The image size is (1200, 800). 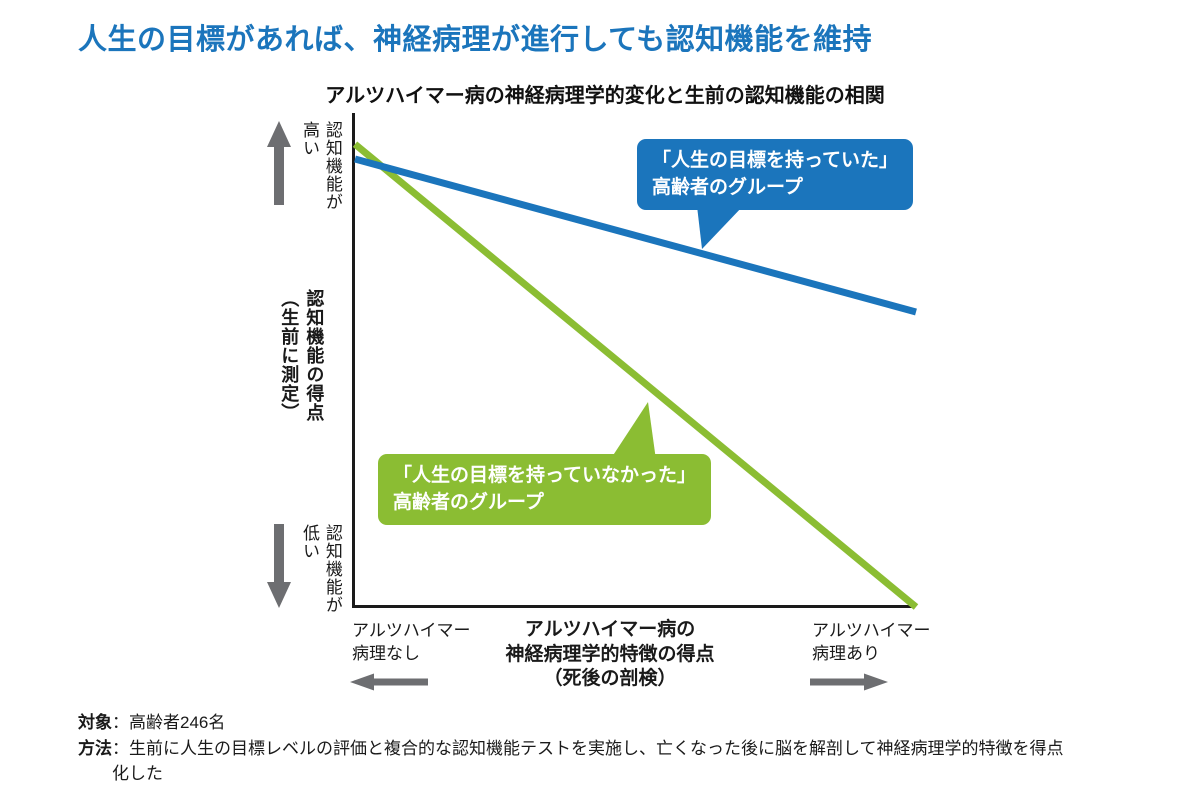 What do you see at coordinates (279, 163) in the screenshot?
I see `y-axis-up-arrow-icon` at bounding box center [279, 163].